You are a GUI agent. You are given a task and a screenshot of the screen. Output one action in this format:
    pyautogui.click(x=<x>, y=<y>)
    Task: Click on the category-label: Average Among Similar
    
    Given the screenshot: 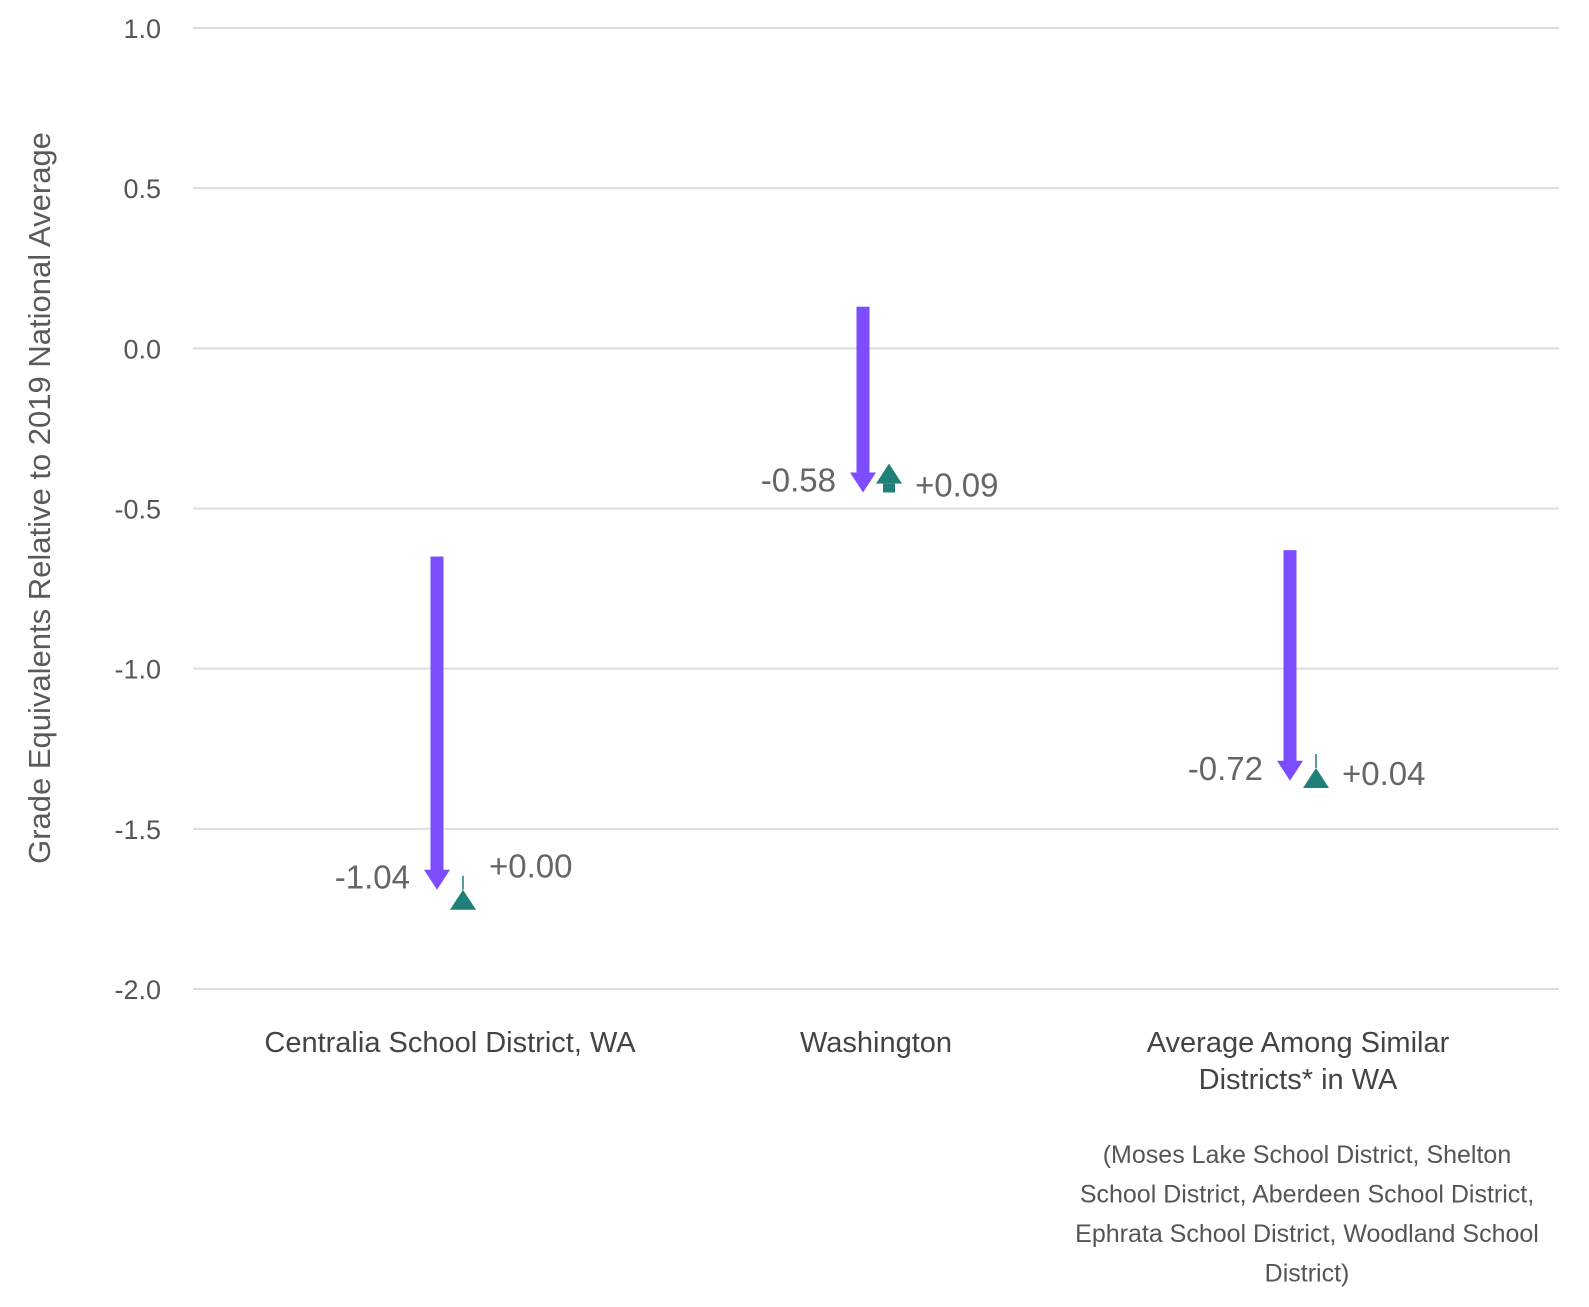 What is the action you would take?
    pyautogui.click(x=1298, y=1043)
    